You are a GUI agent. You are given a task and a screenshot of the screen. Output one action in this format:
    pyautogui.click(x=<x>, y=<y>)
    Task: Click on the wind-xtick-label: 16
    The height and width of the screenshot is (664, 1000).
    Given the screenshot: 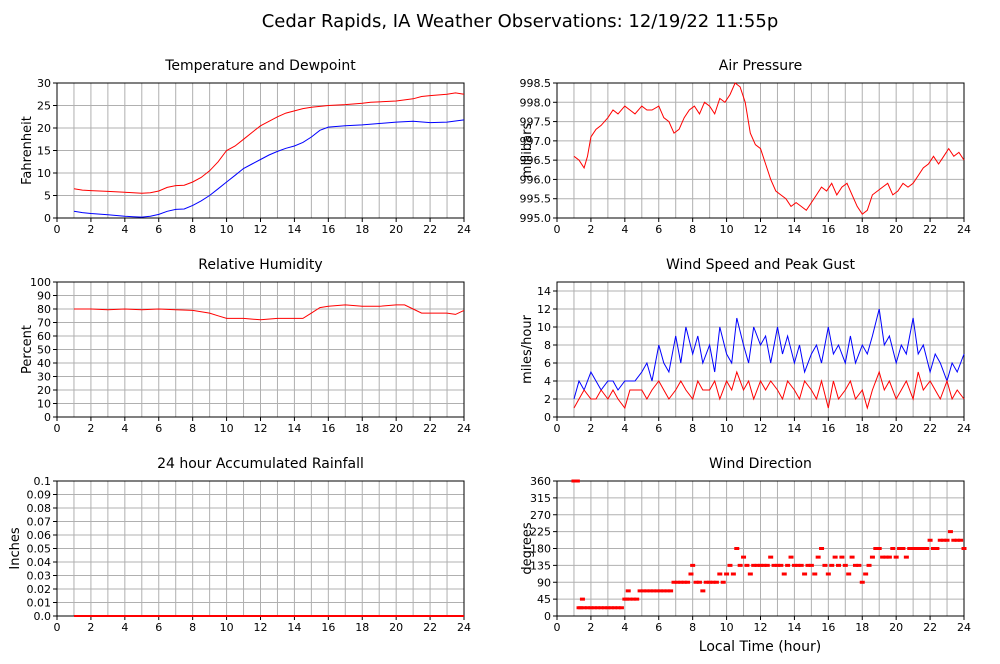 What is the action you would take?
    pyautogui.click(x=828, y=428)
    